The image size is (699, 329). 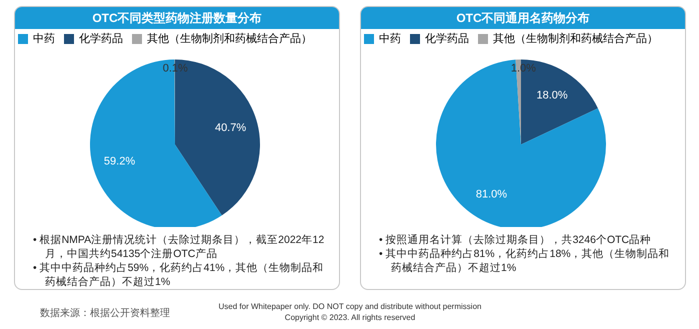 I want to click on source-note: 数据来源：根据公开资料整理, so click(x=105, y=313).